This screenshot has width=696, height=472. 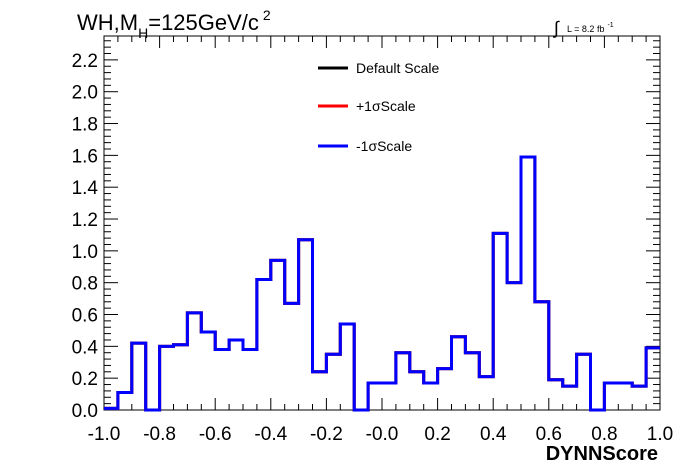 What do you see at coordinates (660, 434) in the screenshot?
I see `x-tick-label: 1.0` at bounding box center [660, 434].